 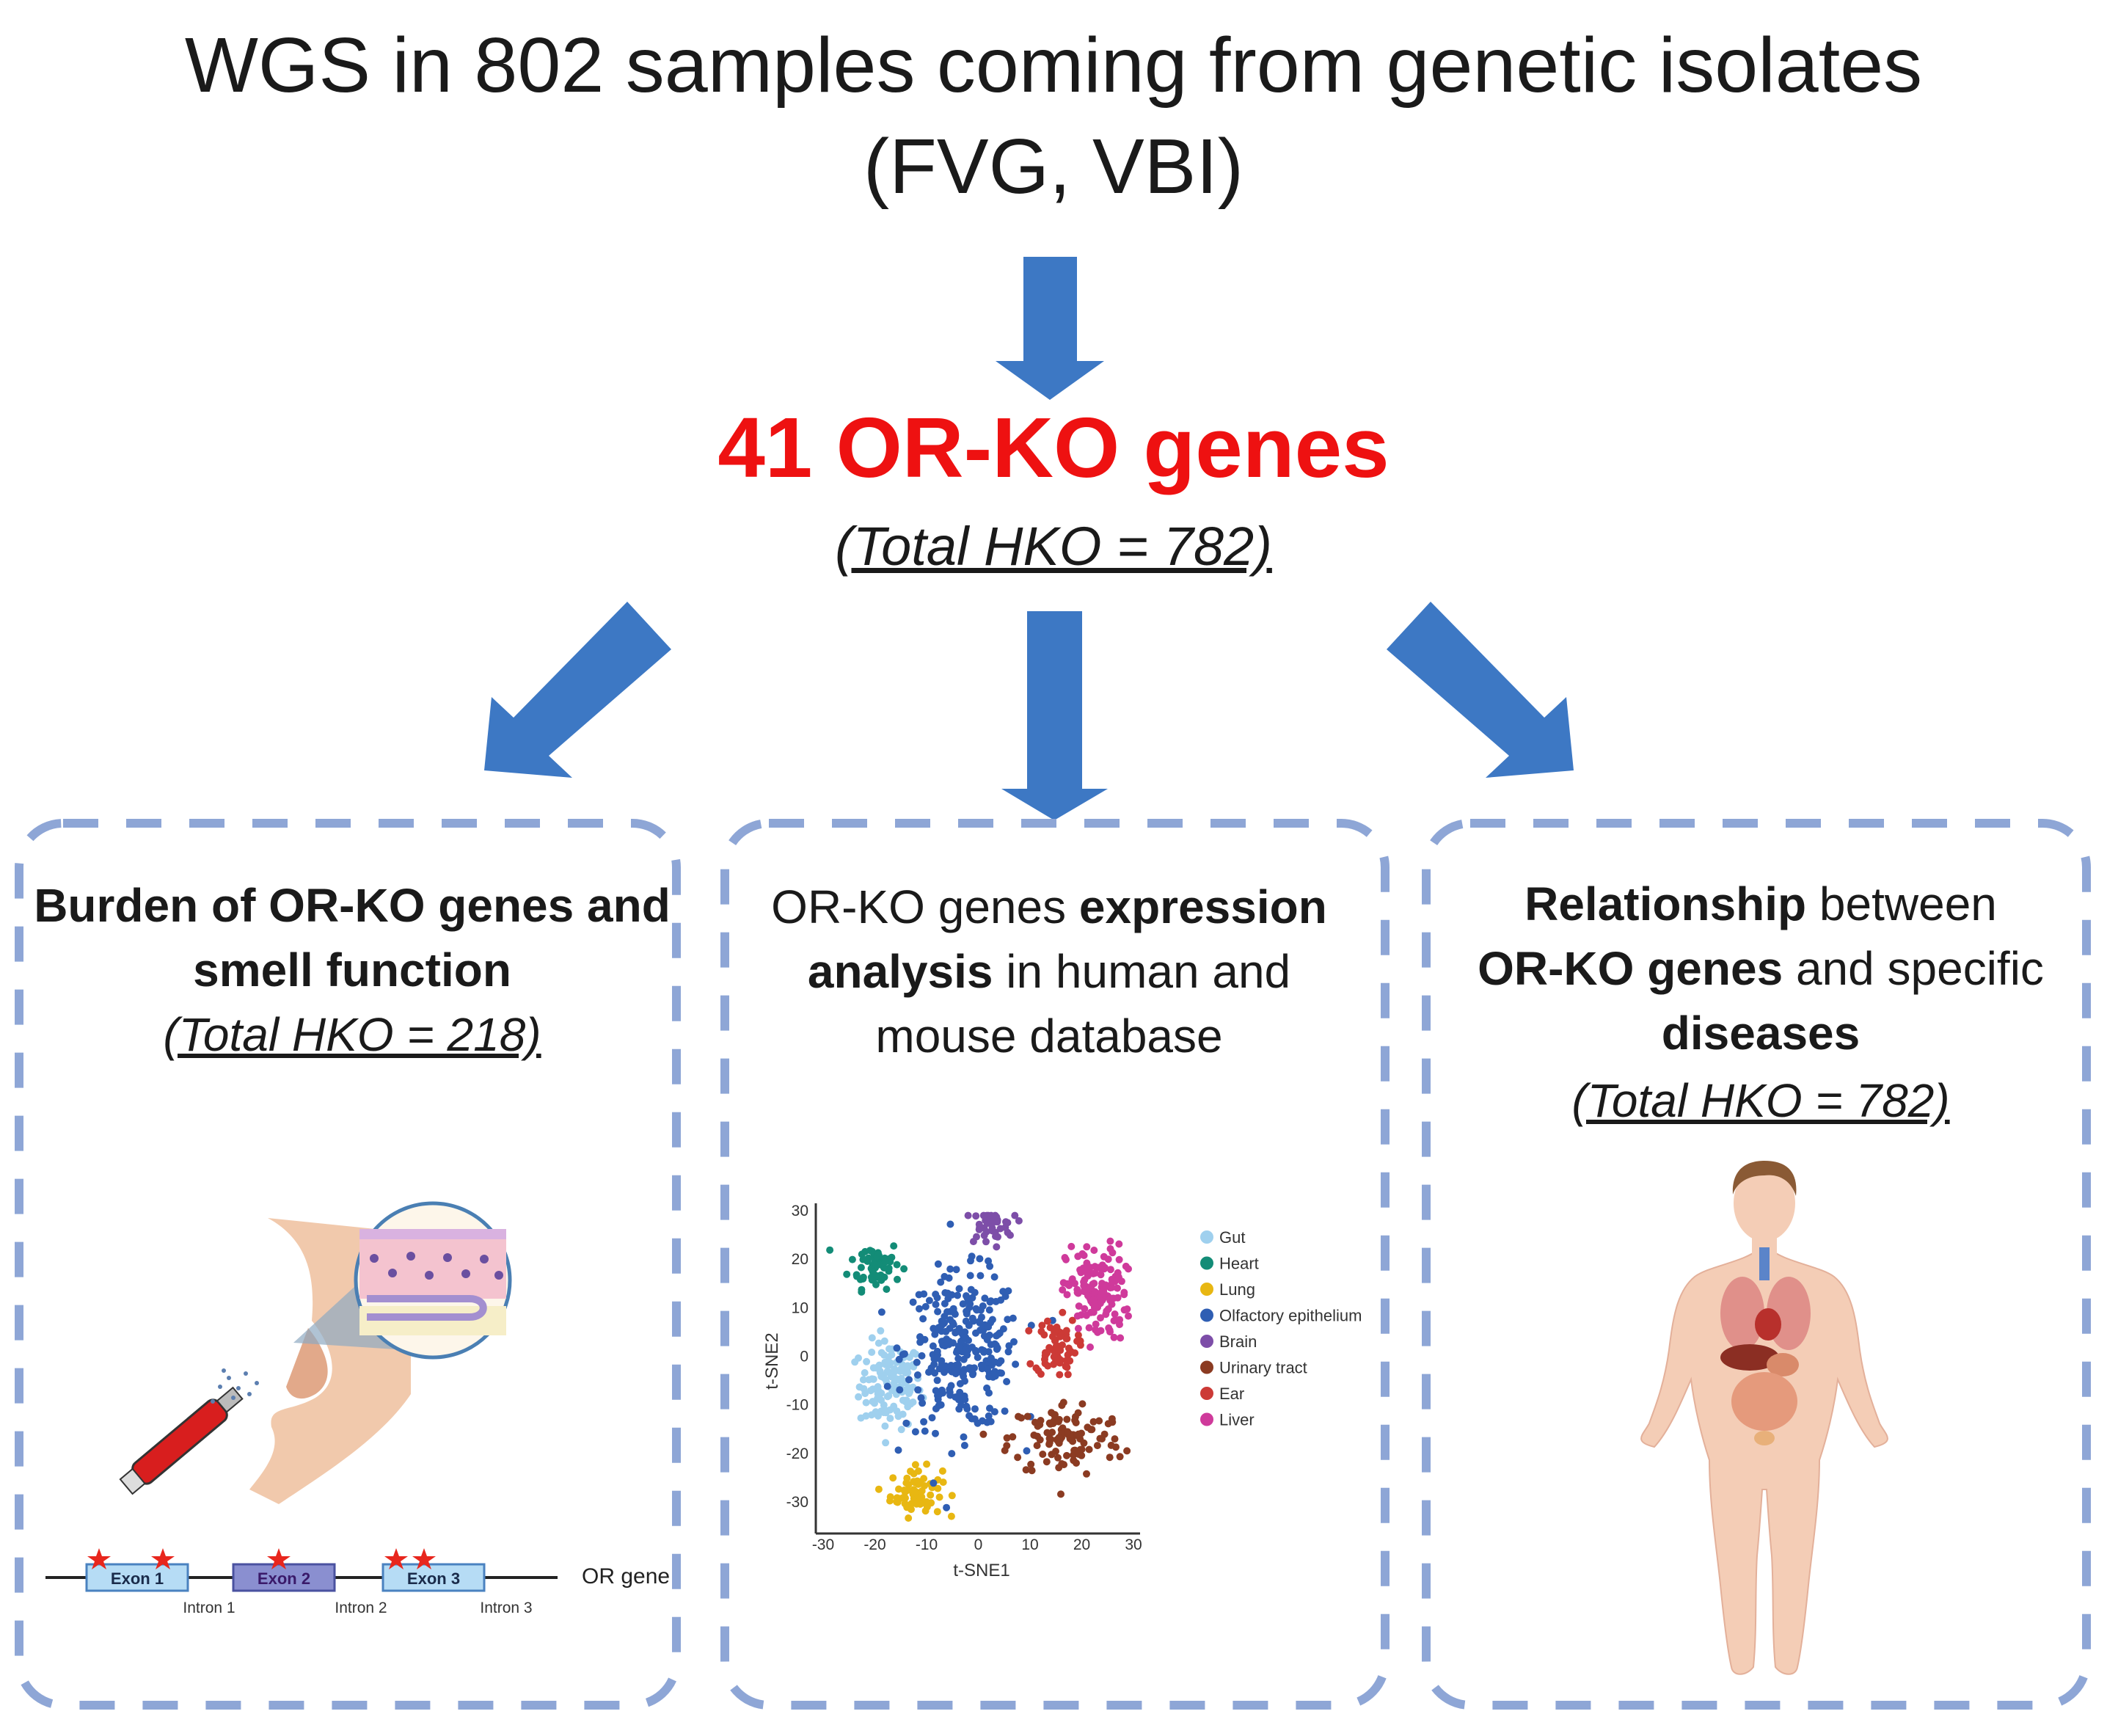 I want to click on box-smell-title-line1: Burden of OR-KO genes and, so click(x=352, y=905).